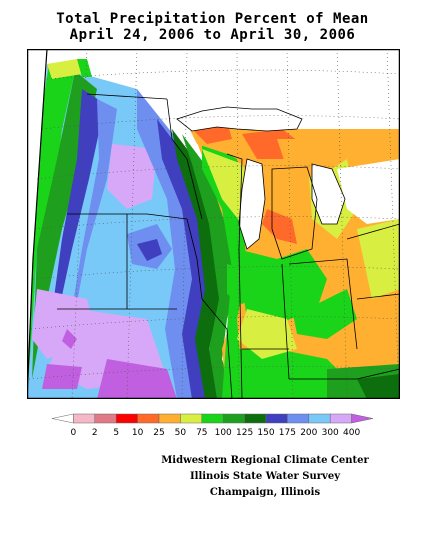  What do you see at coordinates (158, 433) in the screenshot?
I see `legend-tick-label: 25` at bounding box center [158, 433].